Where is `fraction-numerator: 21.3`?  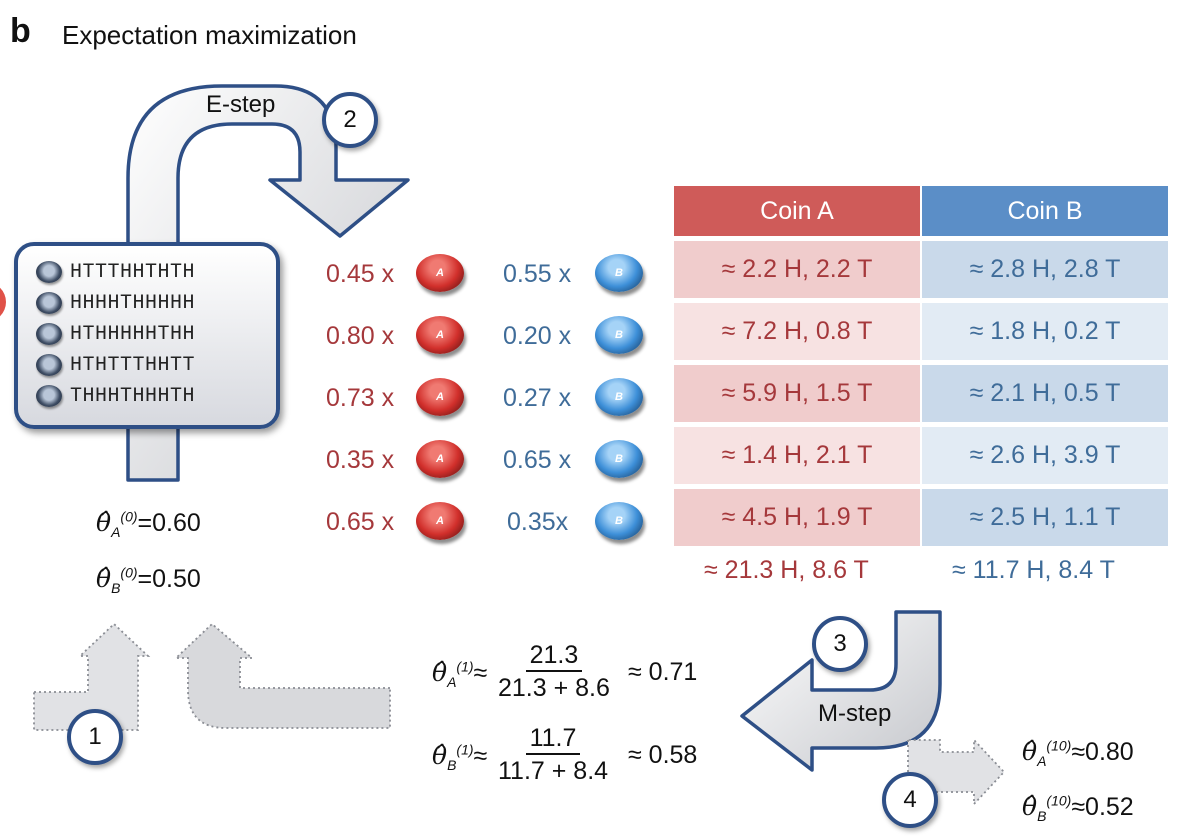
fraction-numerator: 21.3 is located at coordinates (554, 656).